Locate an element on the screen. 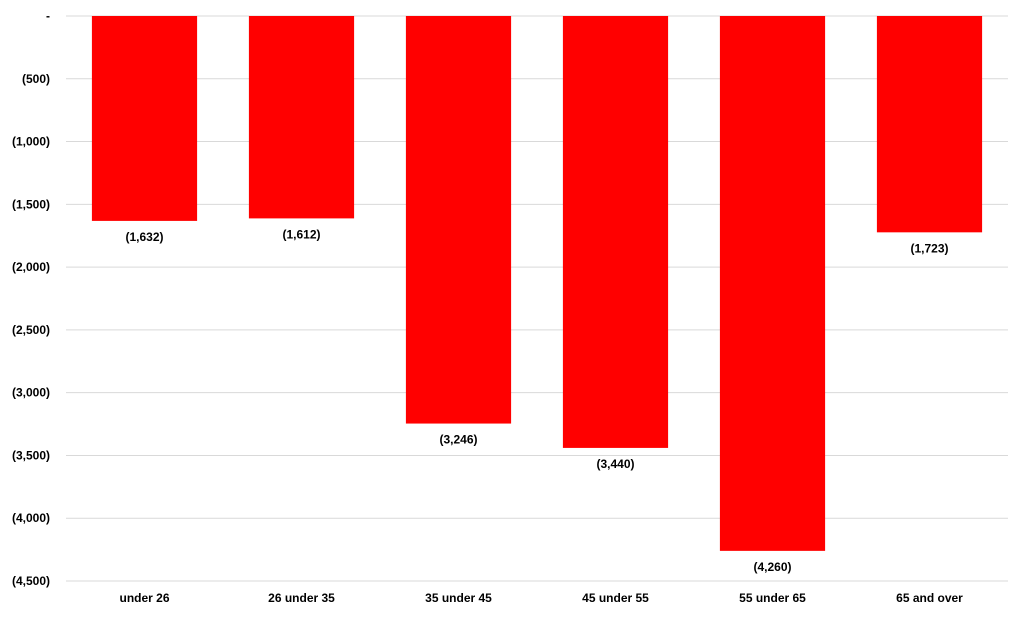 The width and height of the screenshot is (1024, 620). x-category-label: 45 under 55 is located at coordinates (615, 598).